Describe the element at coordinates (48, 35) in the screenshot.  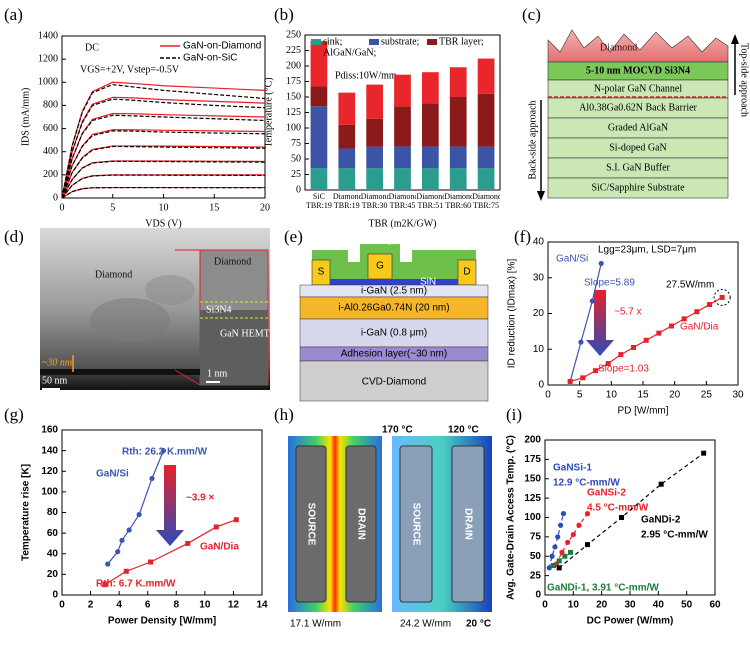
I see `y-tick-label: 1400` at that location.